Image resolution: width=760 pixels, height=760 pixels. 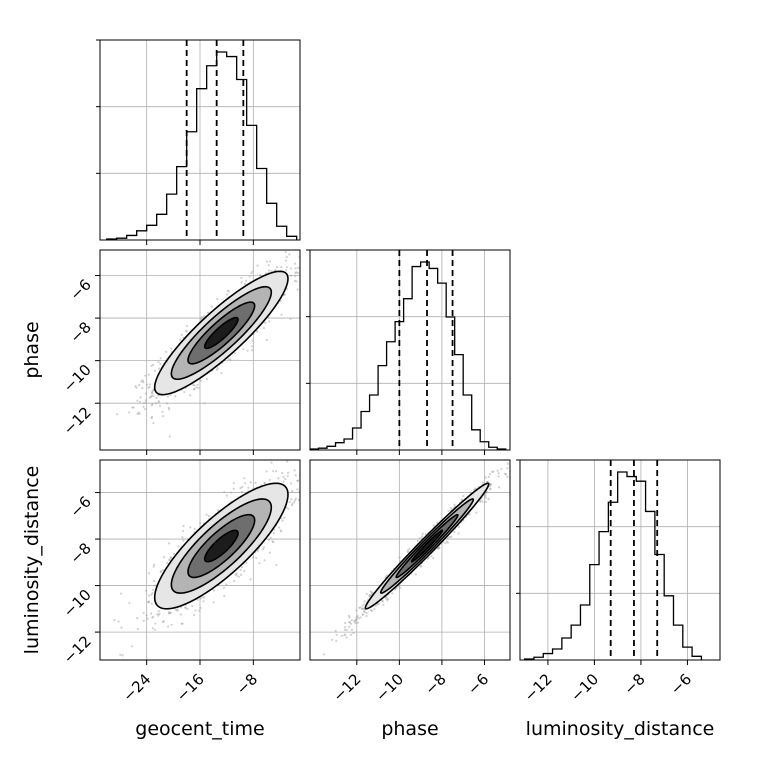 What do you see at coordinates (347, 687) in the screenshot?
I see `x-tick-label: −12` at bounding box center [347, 687].